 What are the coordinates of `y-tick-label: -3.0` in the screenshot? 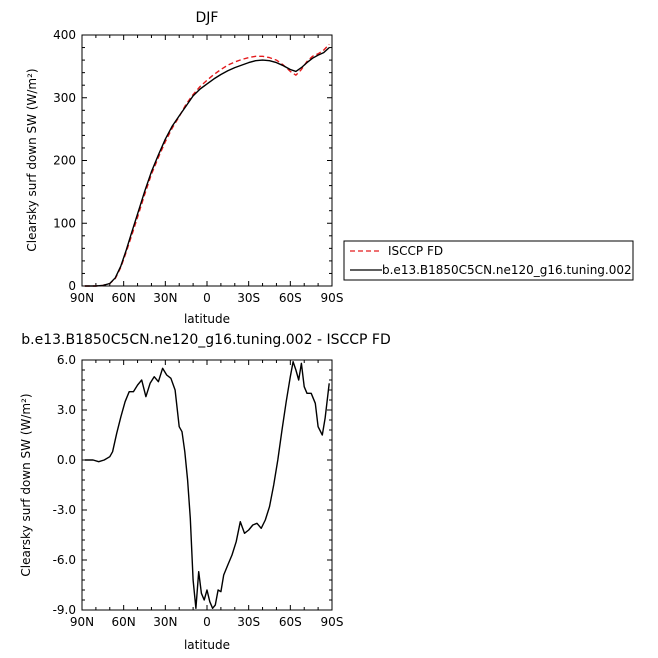 It's located at (64, 510).